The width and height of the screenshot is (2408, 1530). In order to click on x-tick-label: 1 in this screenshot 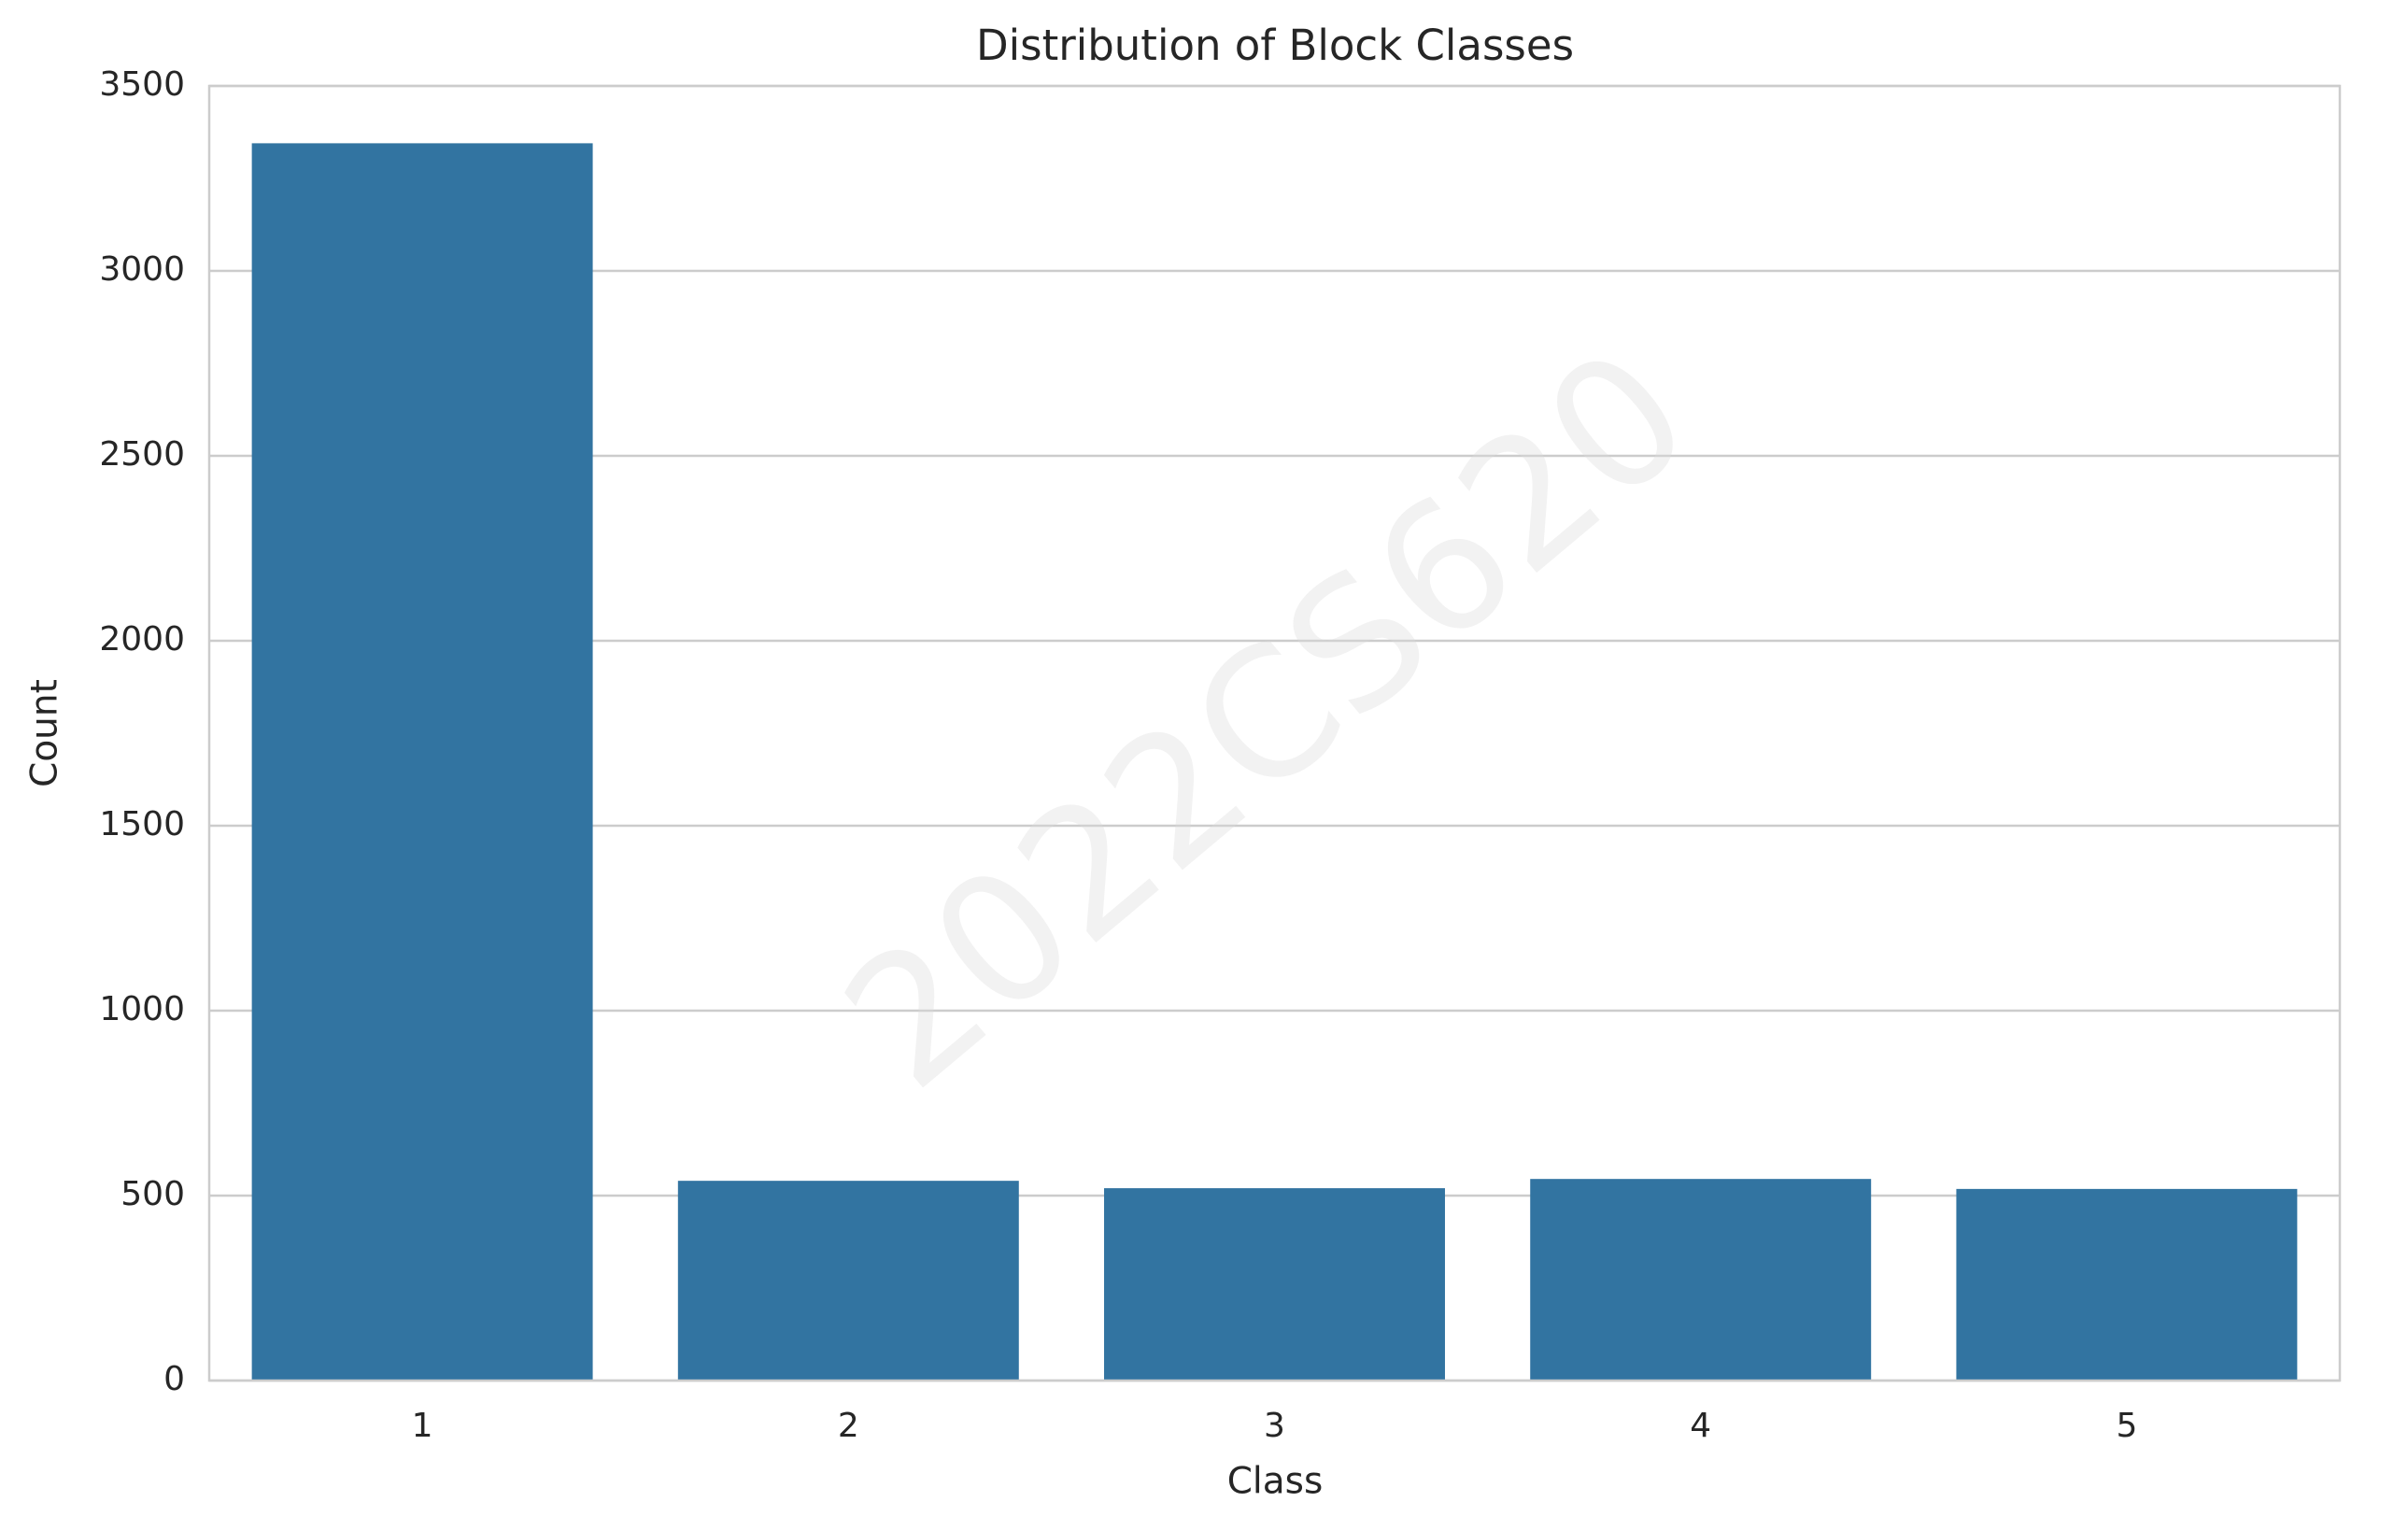, I will do `click(422, 1426)`.